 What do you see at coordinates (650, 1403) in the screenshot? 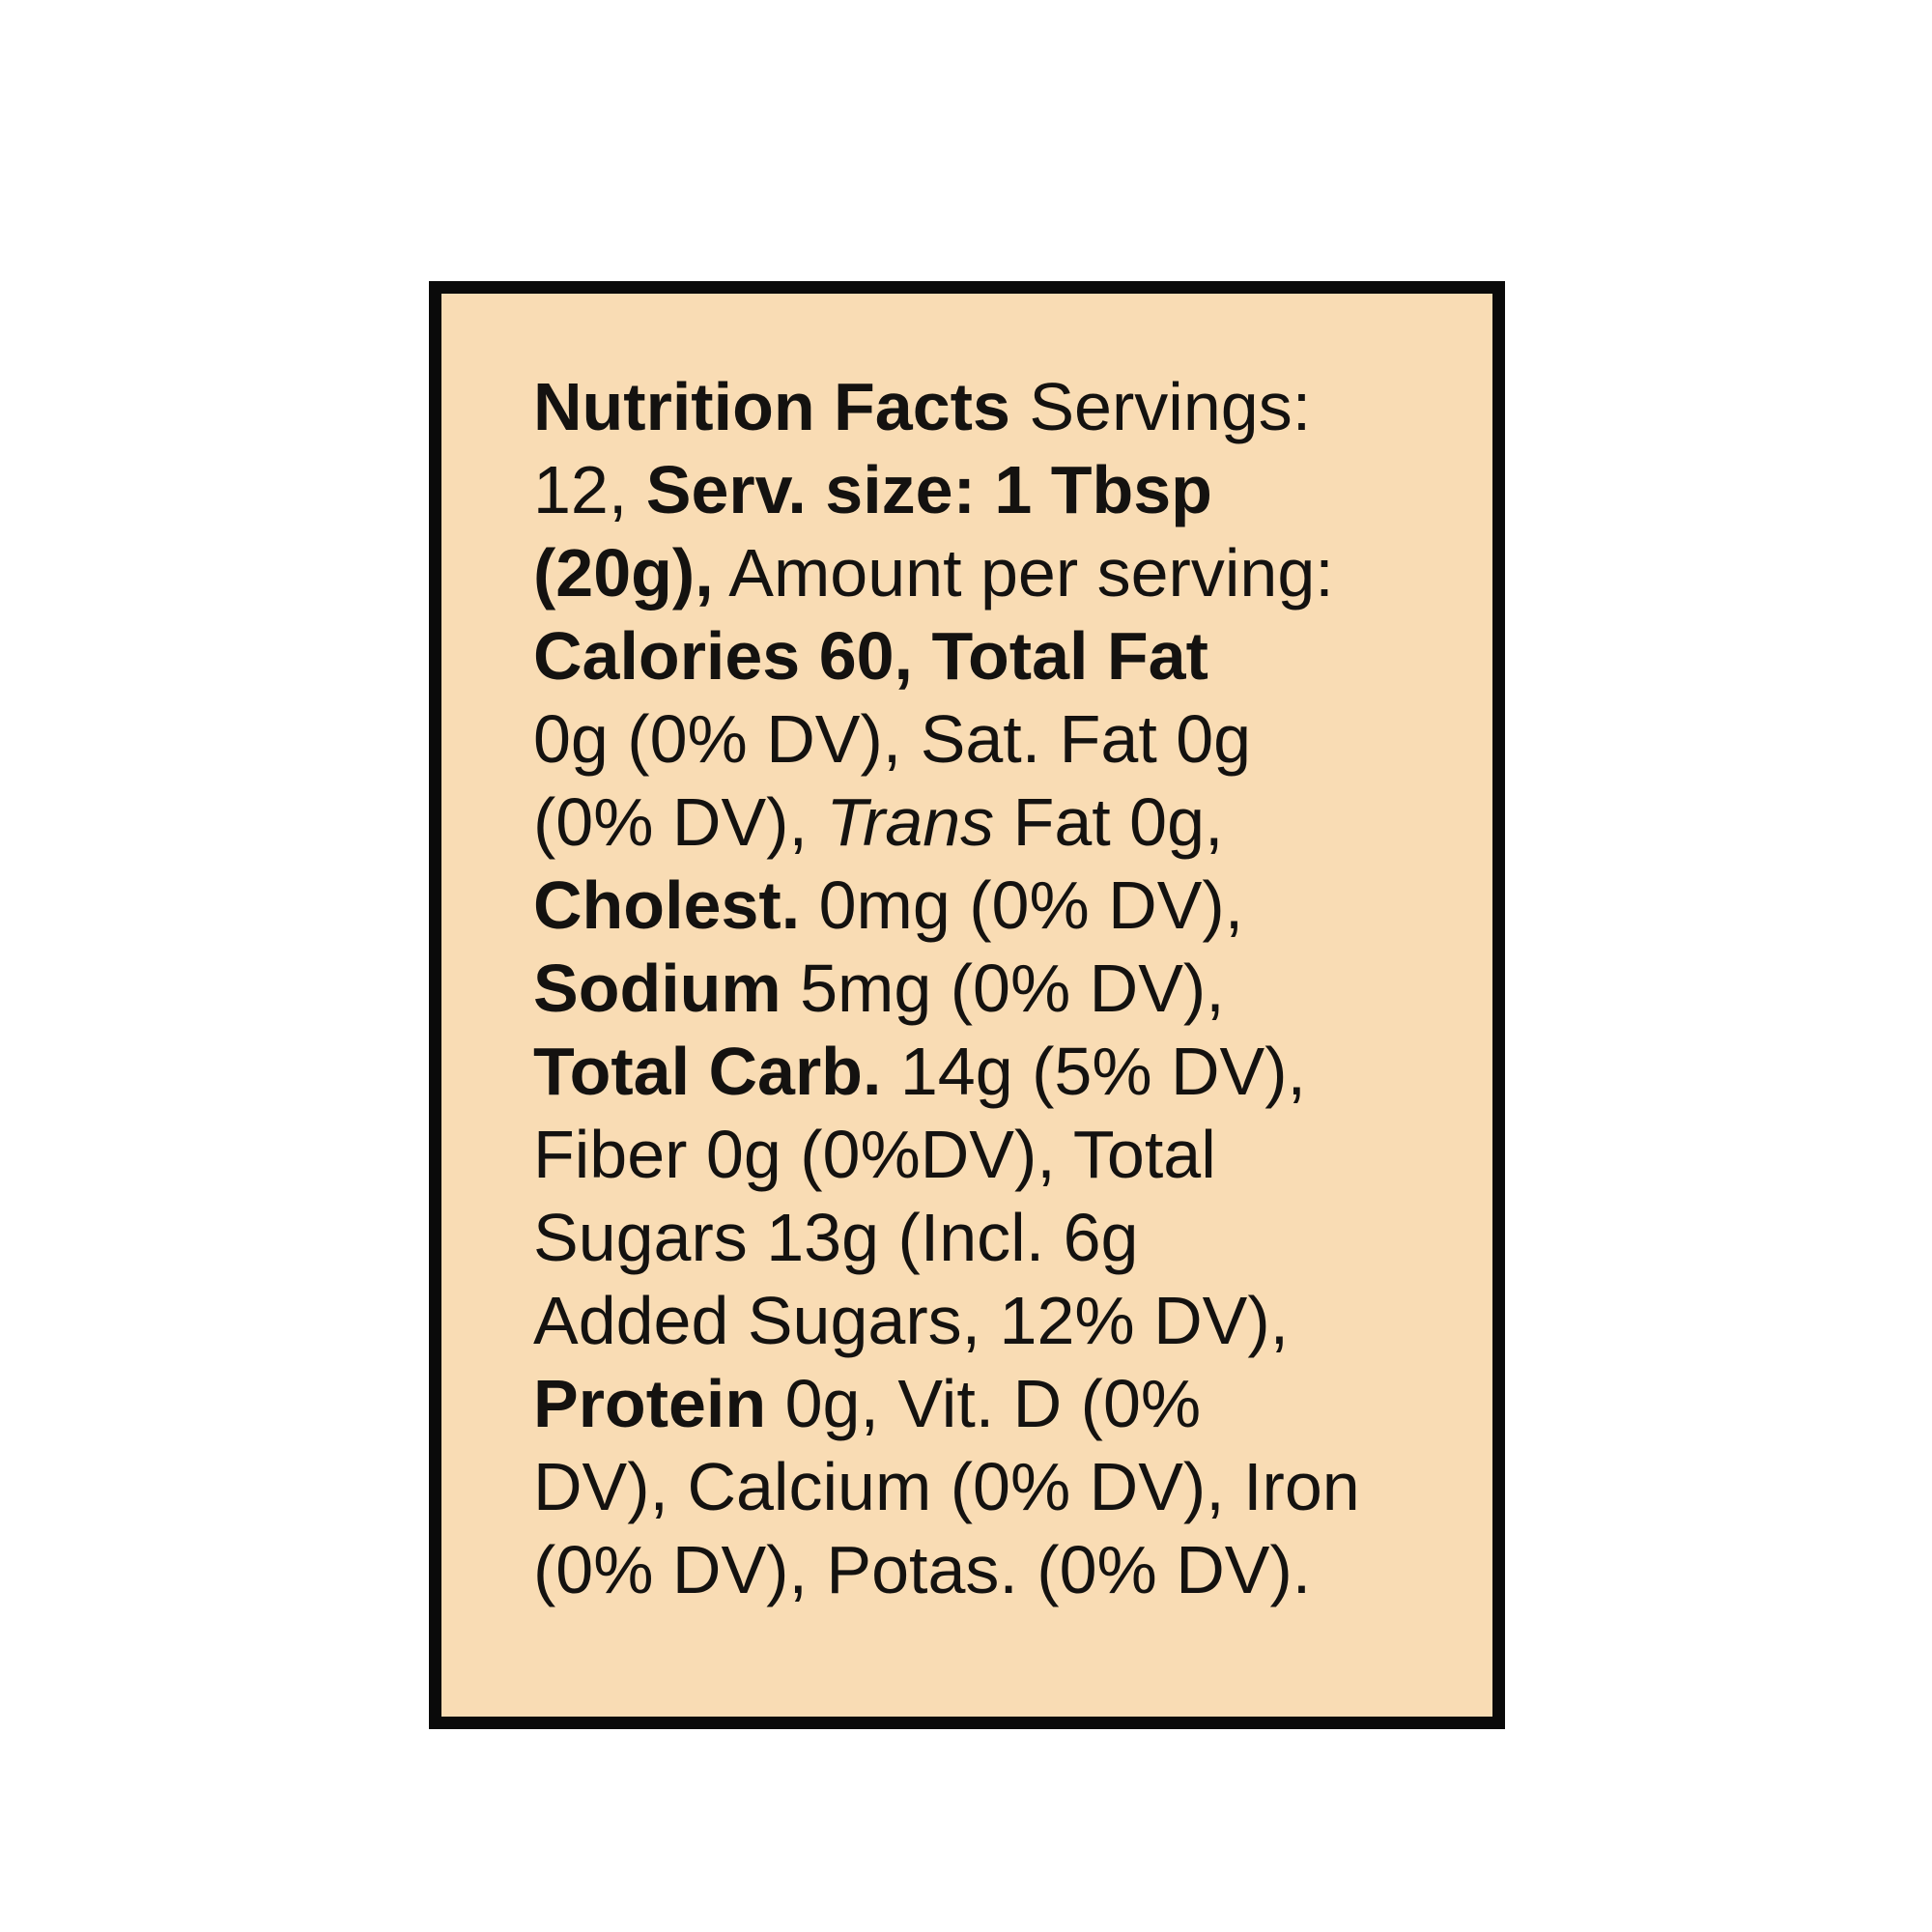
I see `nutrient-heading: Protein` at bounding box center [650, 1403].